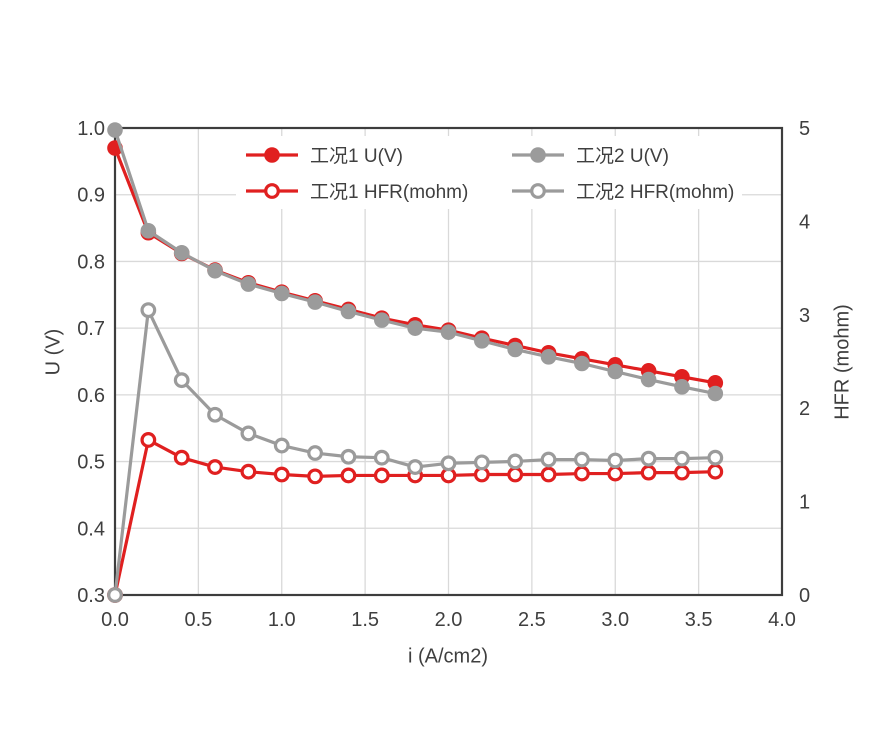 Image resolution: width=880 pixels, height=745 pixels. I want to click on y-axis-left-title: U (V), so click(53, 352).